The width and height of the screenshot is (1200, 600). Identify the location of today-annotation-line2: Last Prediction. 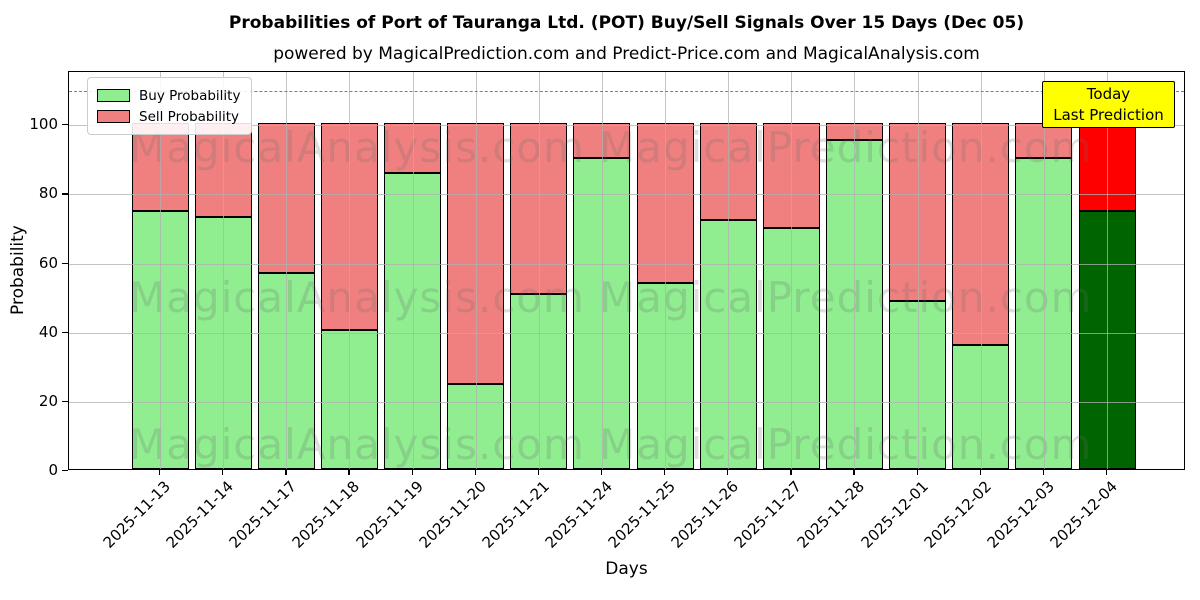
(1108, 115).